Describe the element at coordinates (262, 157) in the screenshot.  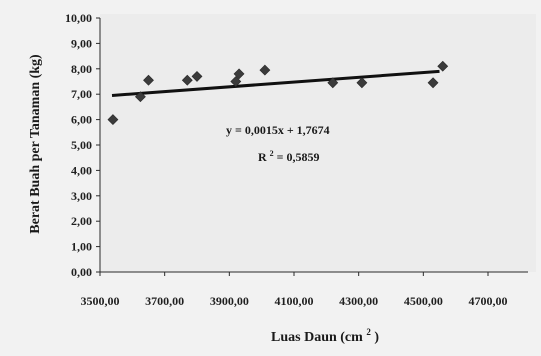
I see `r2-letter: R` at that location.